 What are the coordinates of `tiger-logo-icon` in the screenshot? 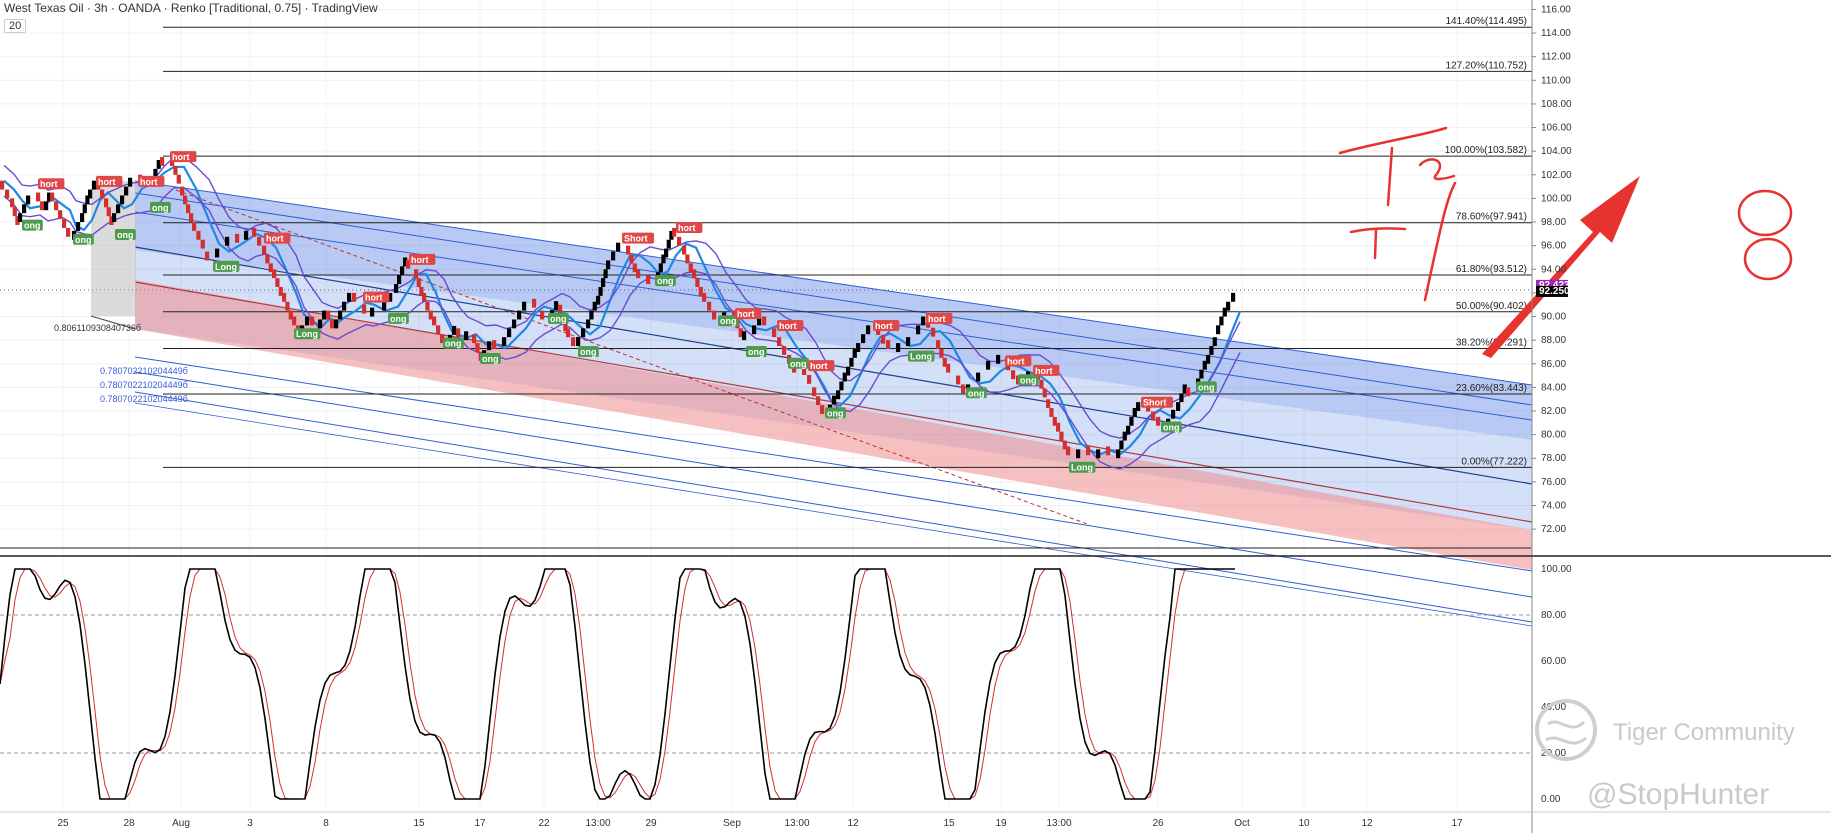 It's located at (1566, 730).